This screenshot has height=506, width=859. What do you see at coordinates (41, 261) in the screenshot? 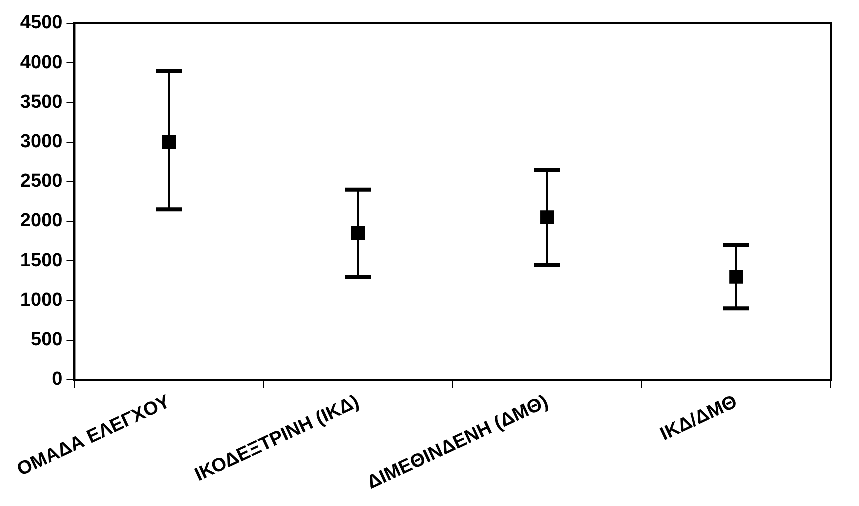
I see `y-tick-label: 1500` at bounding box center [41, 261].